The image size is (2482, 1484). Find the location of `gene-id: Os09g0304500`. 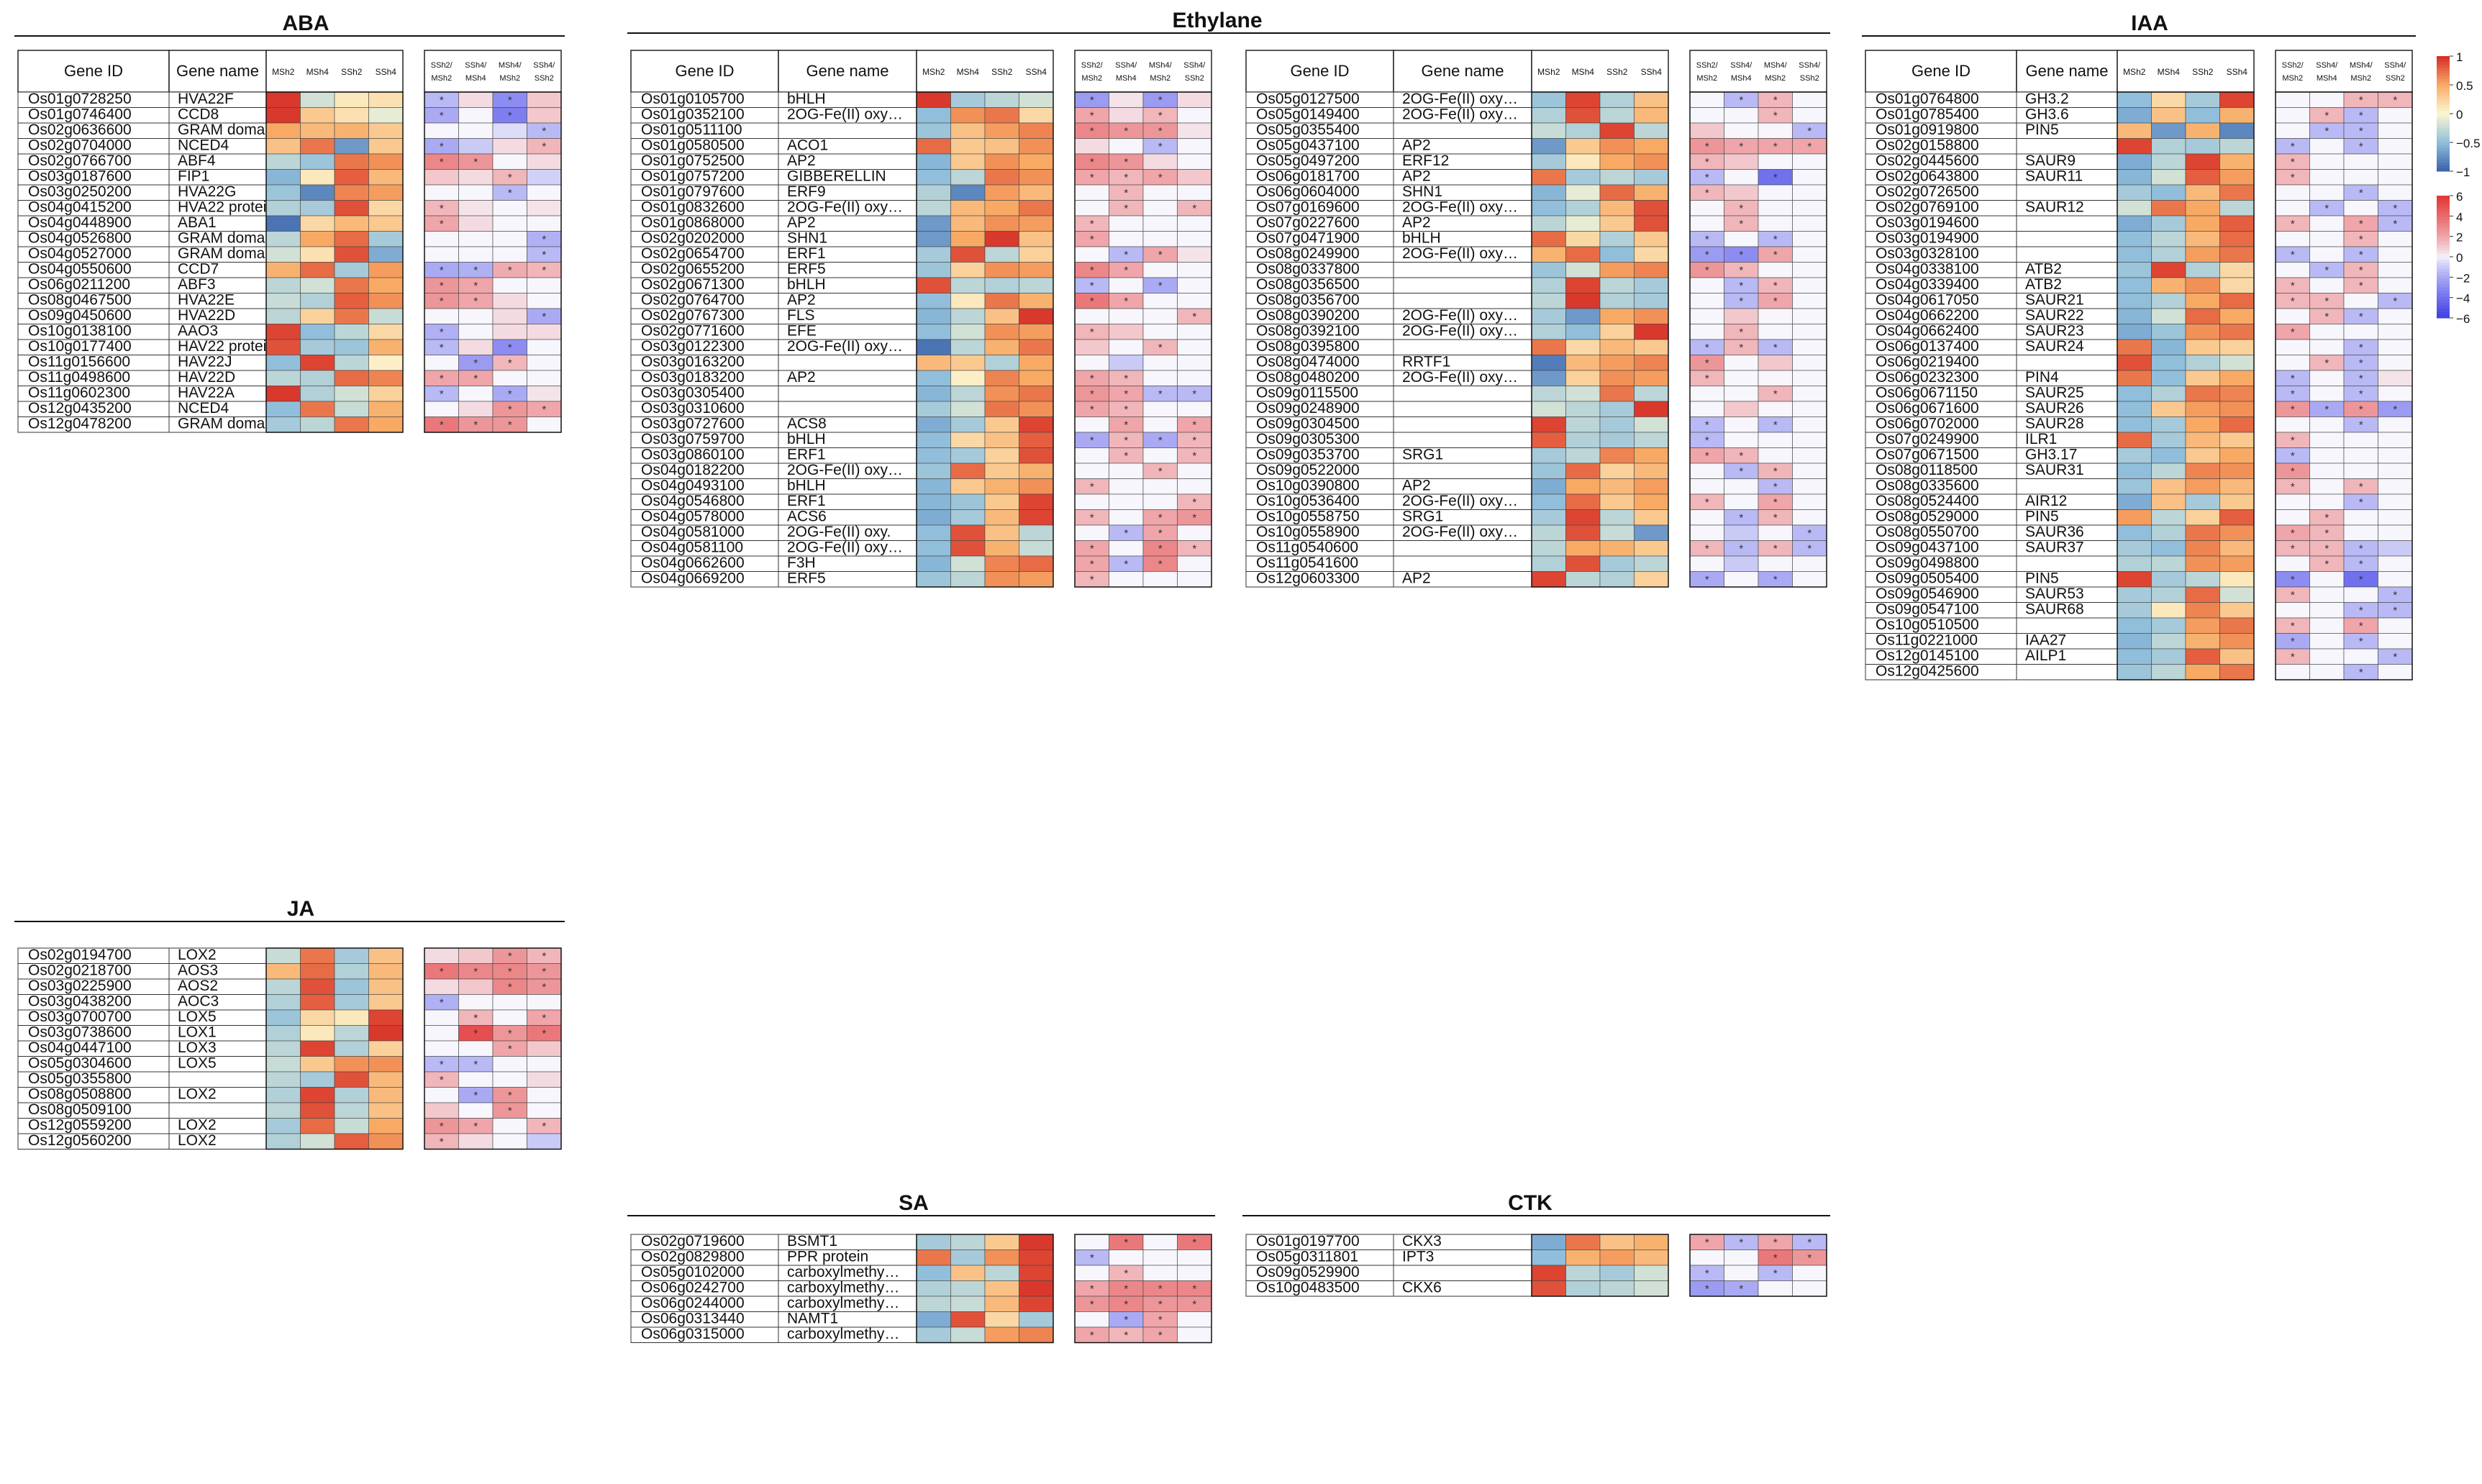

gene-id: Os09g0304500 is located at coordinates (1308, 424).